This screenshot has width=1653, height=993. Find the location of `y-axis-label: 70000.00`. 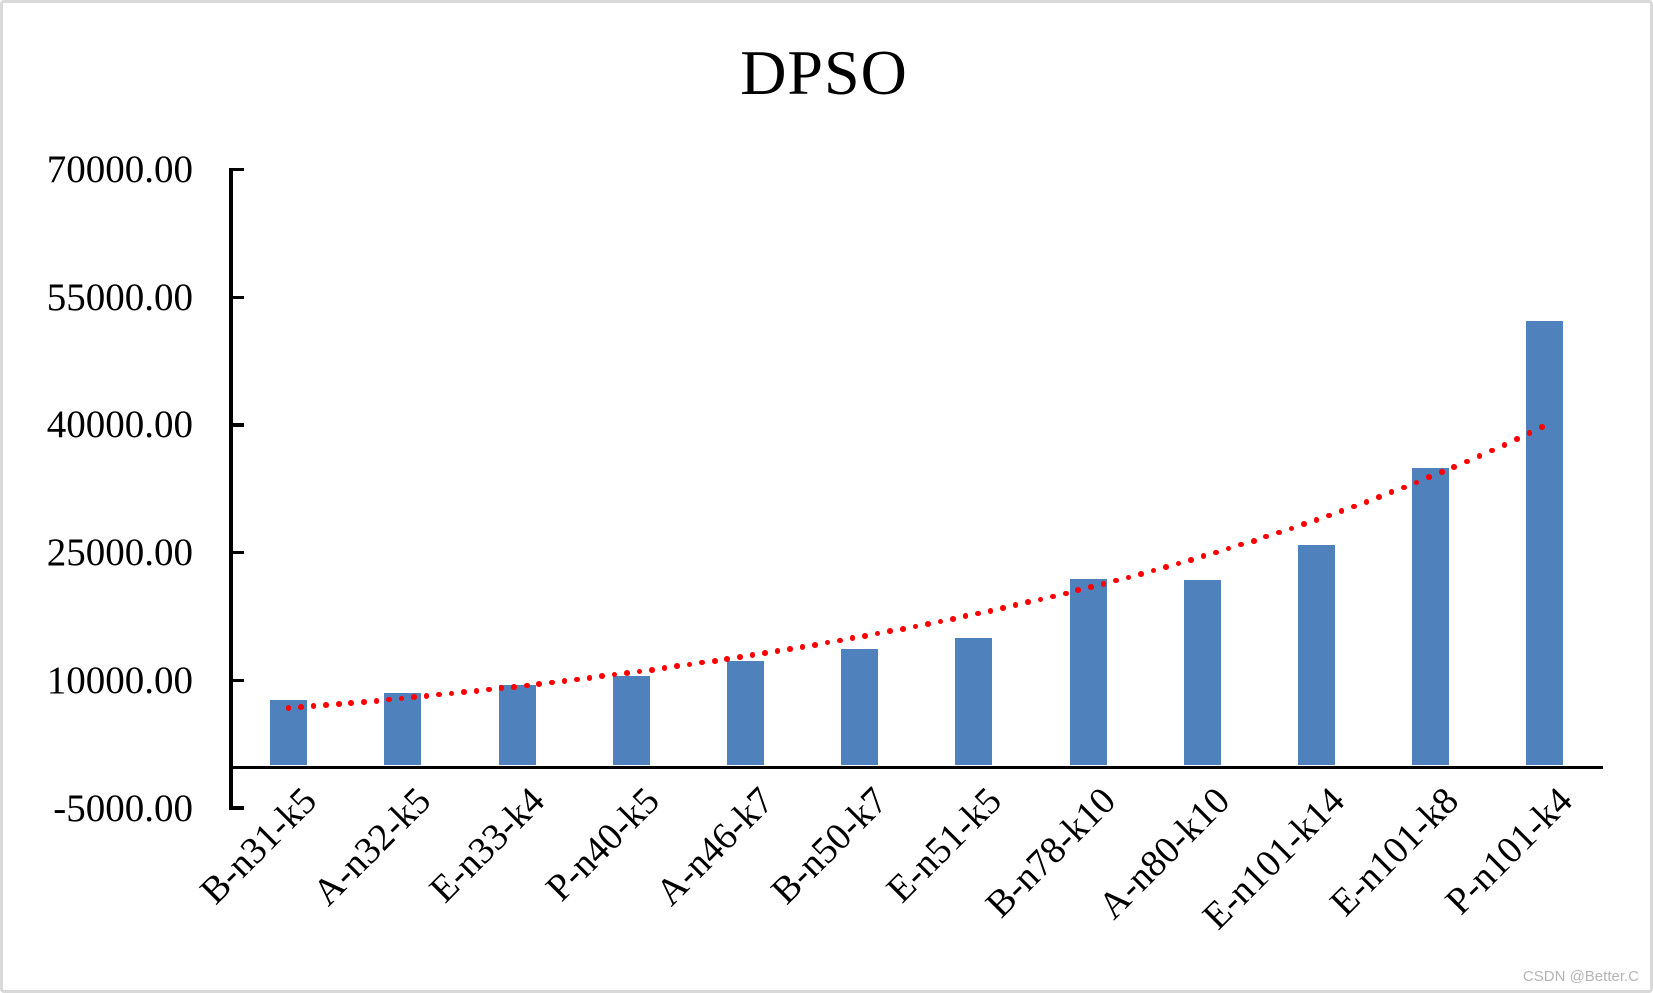

y-axis-label: 70000.00 is located at coordinates (119, 170).